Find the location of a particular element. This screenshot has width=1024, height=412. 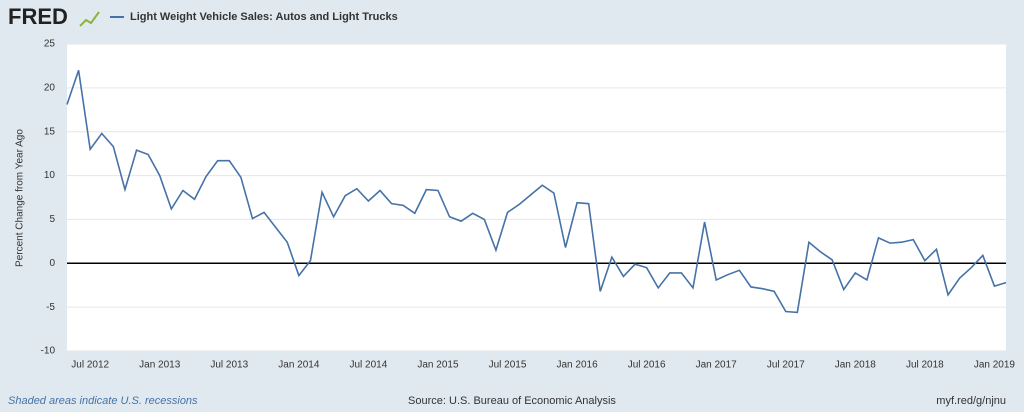

brand-logo: FRED is located at coordinates (38, 16).